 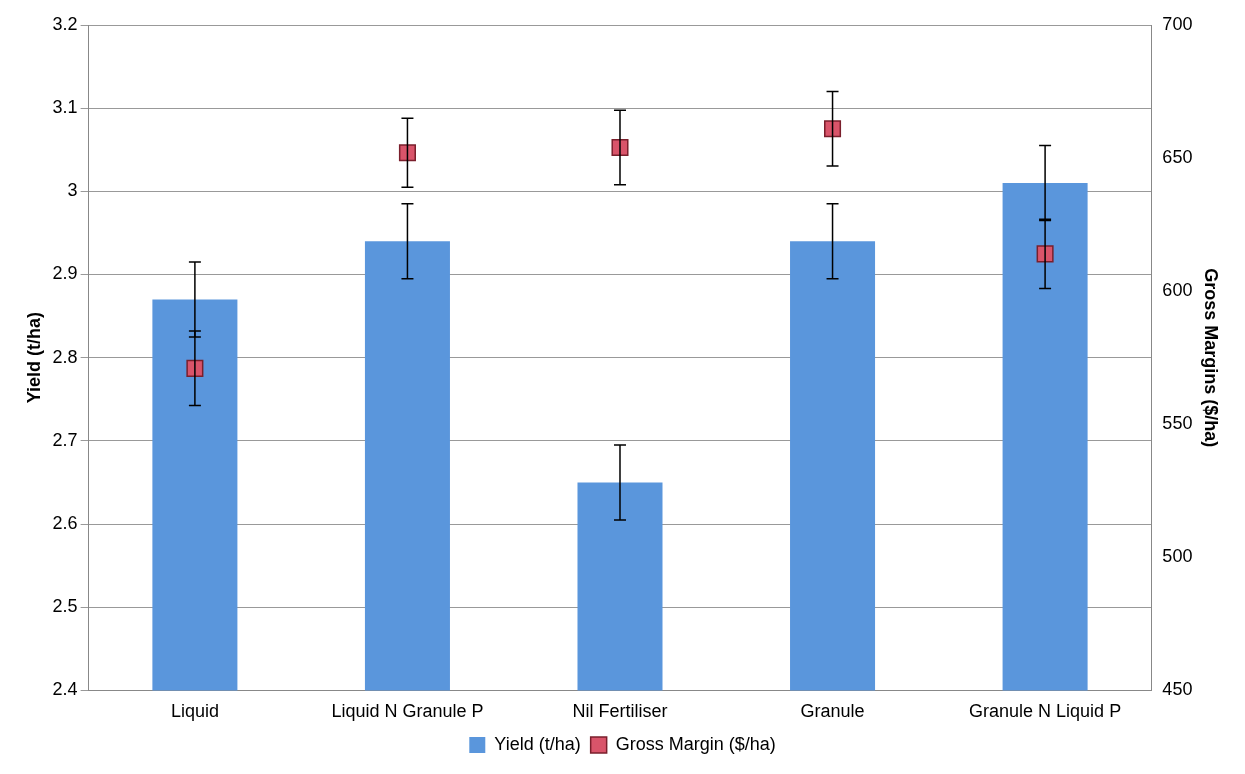 I want to click on x-tick-label: Liquid, so click(x=194, y=711).